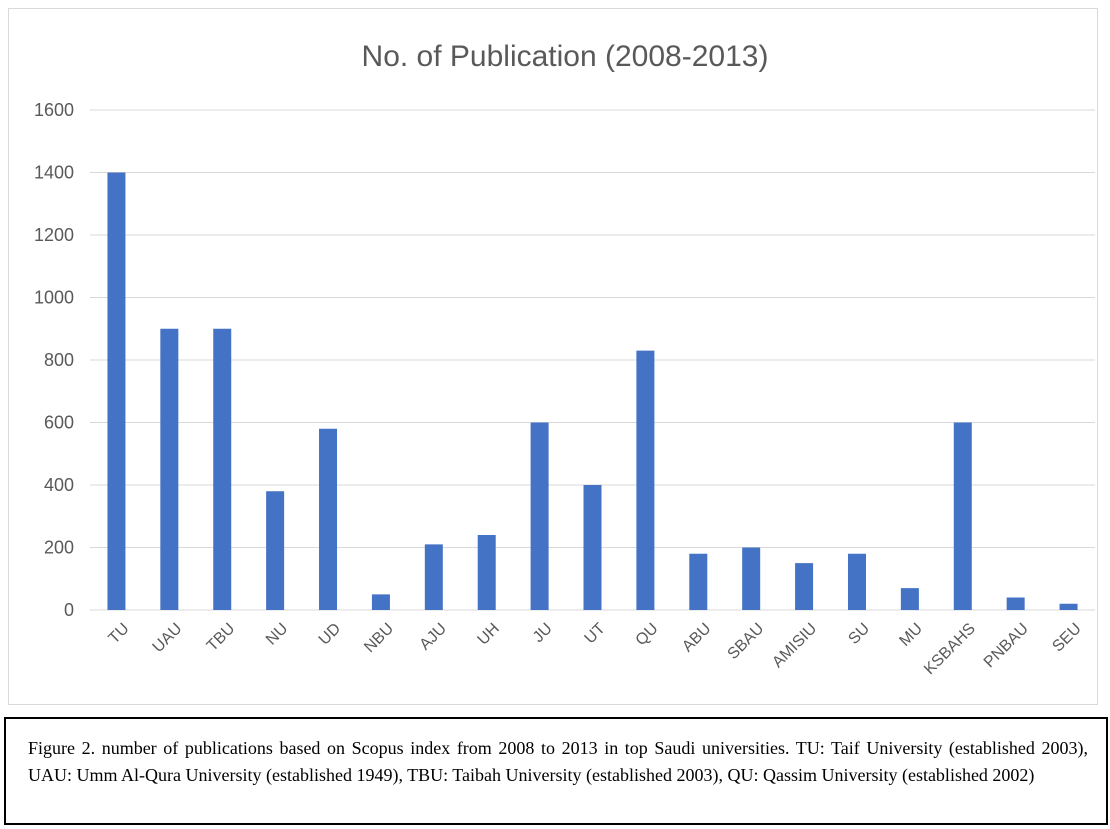 This screenshot has height=829, width=1110. I want to click on y-axis-ticks: 0 200 400 600 800 1000 1200 1400 1600, so click(54, 360).